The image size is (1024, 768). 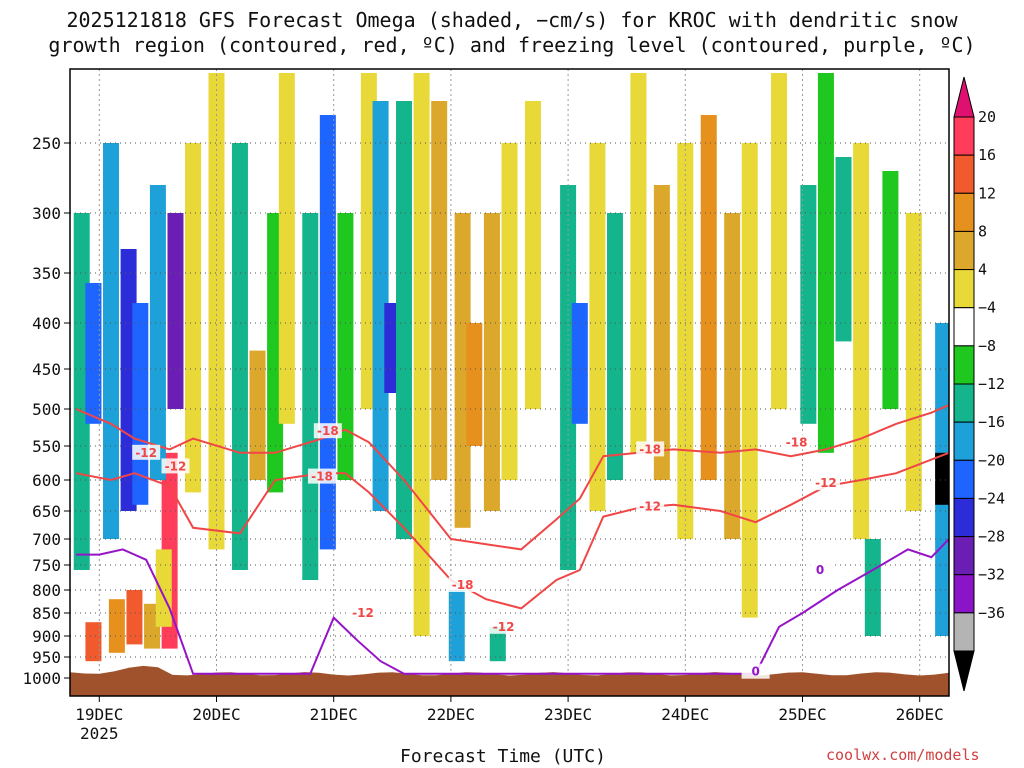 What do you see at coordinates (982, 270) in the screenshot?
I see `colorbar-label: 4` at bounding box center [982, 270].